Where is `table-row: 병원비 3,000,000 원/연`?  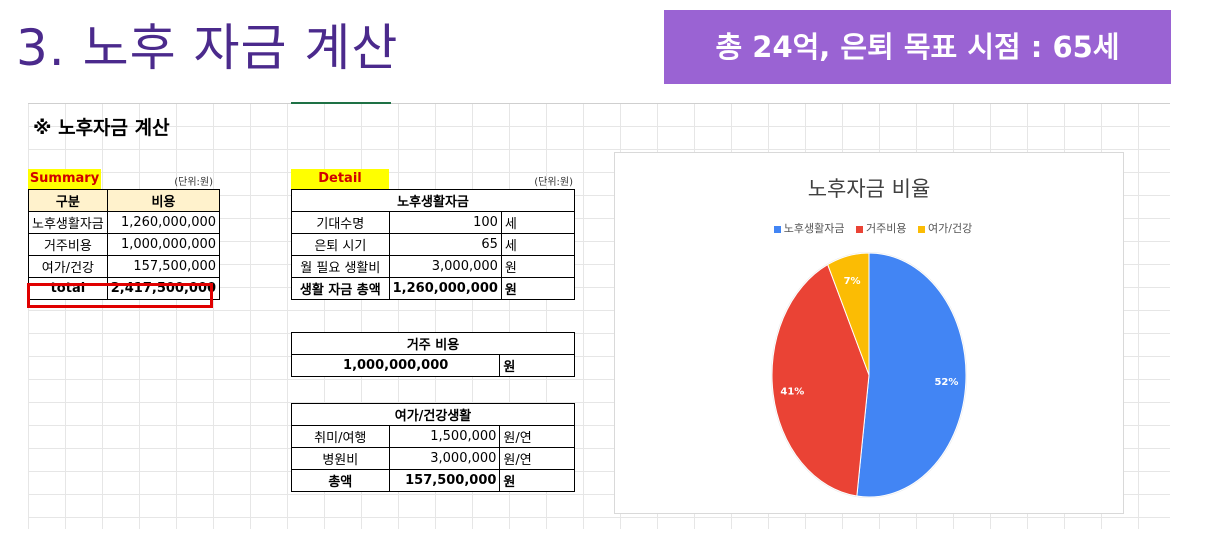 table-row: 병원비 3,000,000 원/연 is located at coordinates (433, 458).